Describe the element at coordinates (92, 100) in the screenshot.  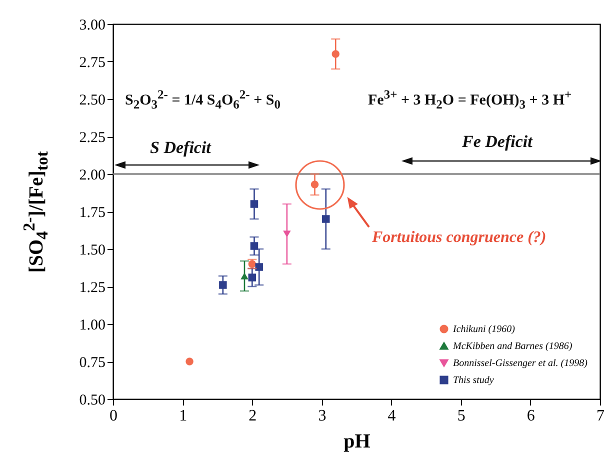
I see `y-tick-label: 2.50` at that location.